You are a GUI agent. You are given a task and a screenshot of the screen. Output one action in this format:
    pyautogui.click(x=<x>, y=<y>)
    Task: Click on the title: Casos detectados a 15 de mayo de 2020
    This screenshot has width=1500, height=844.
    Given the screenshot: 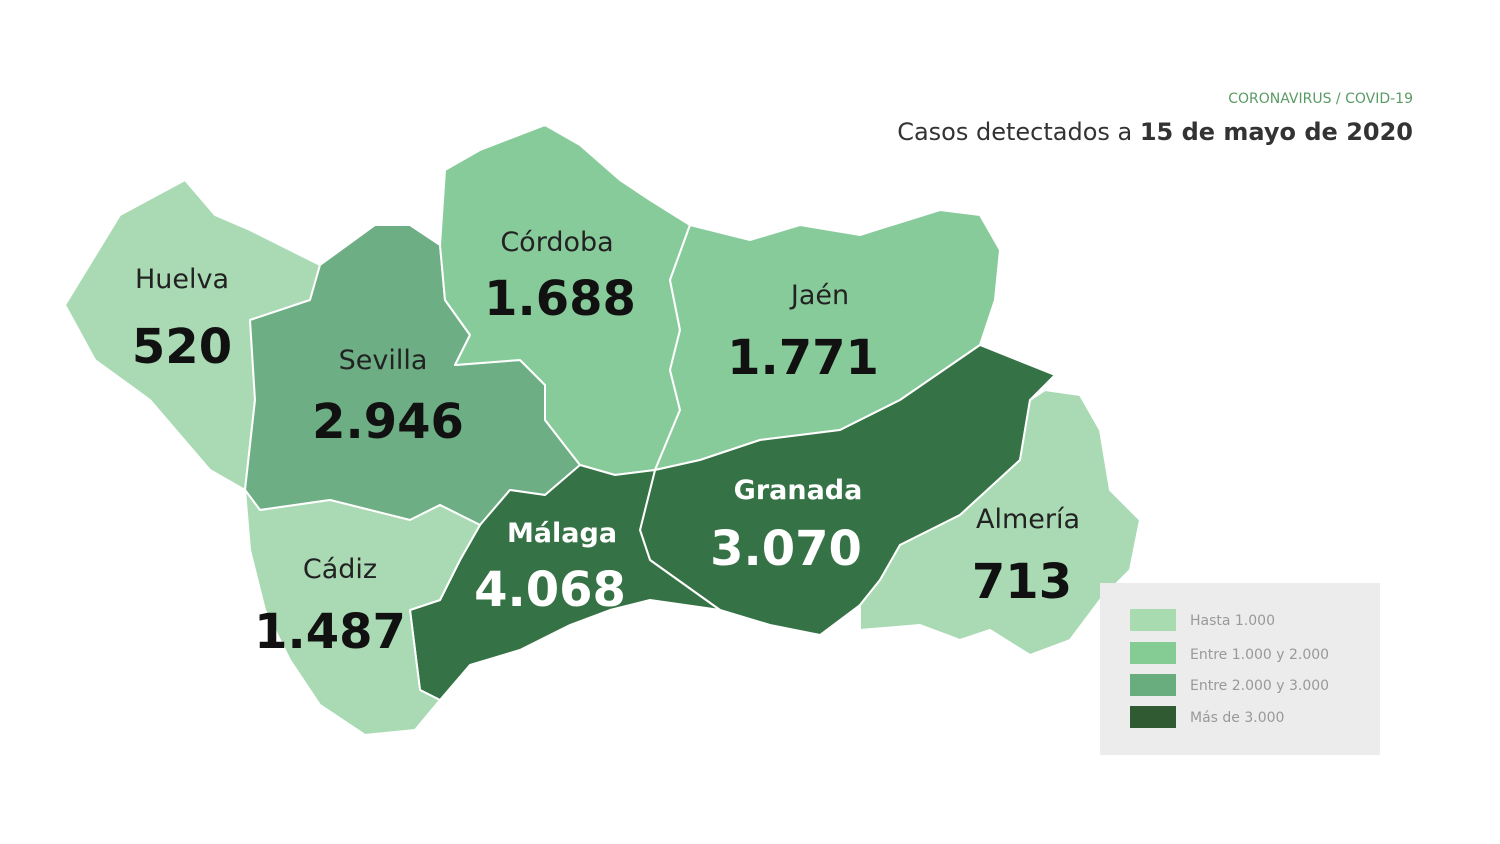 What is the action you would take?
    pyautogui.click(x=1155, y=132)
    